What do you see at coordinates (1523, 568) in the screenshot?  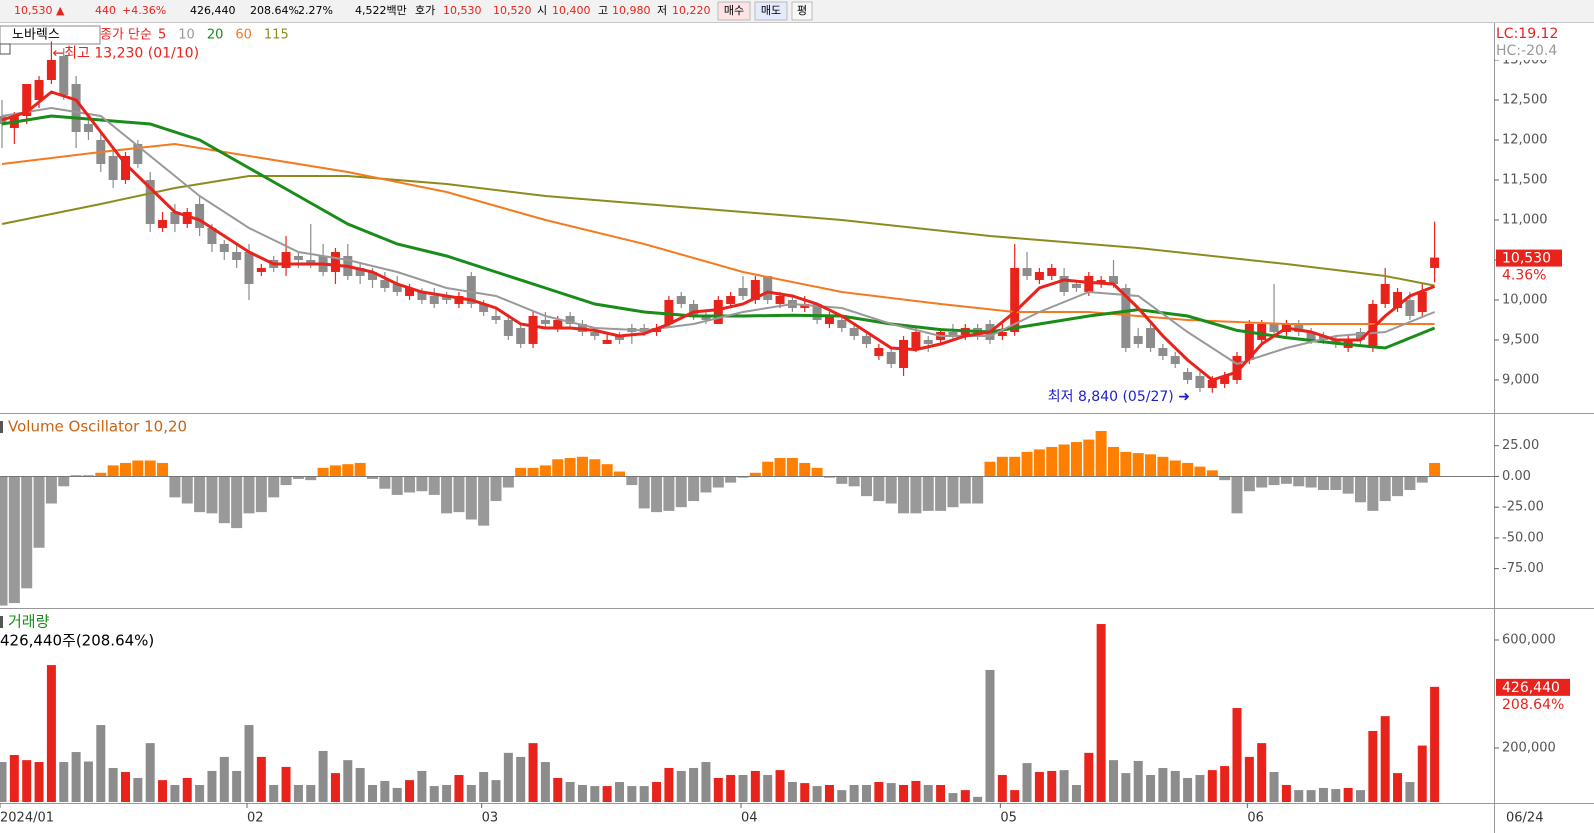 I see `y-tick-label: -75.00` at bounding box center [1523, 568].